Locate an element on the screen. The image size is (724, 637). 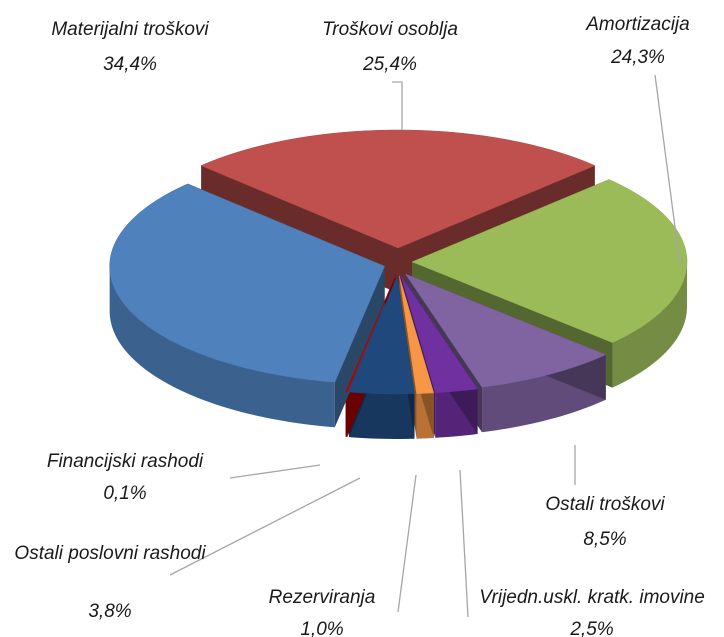
category-label: Ostali troškovi is located at coordinates (605, 504).